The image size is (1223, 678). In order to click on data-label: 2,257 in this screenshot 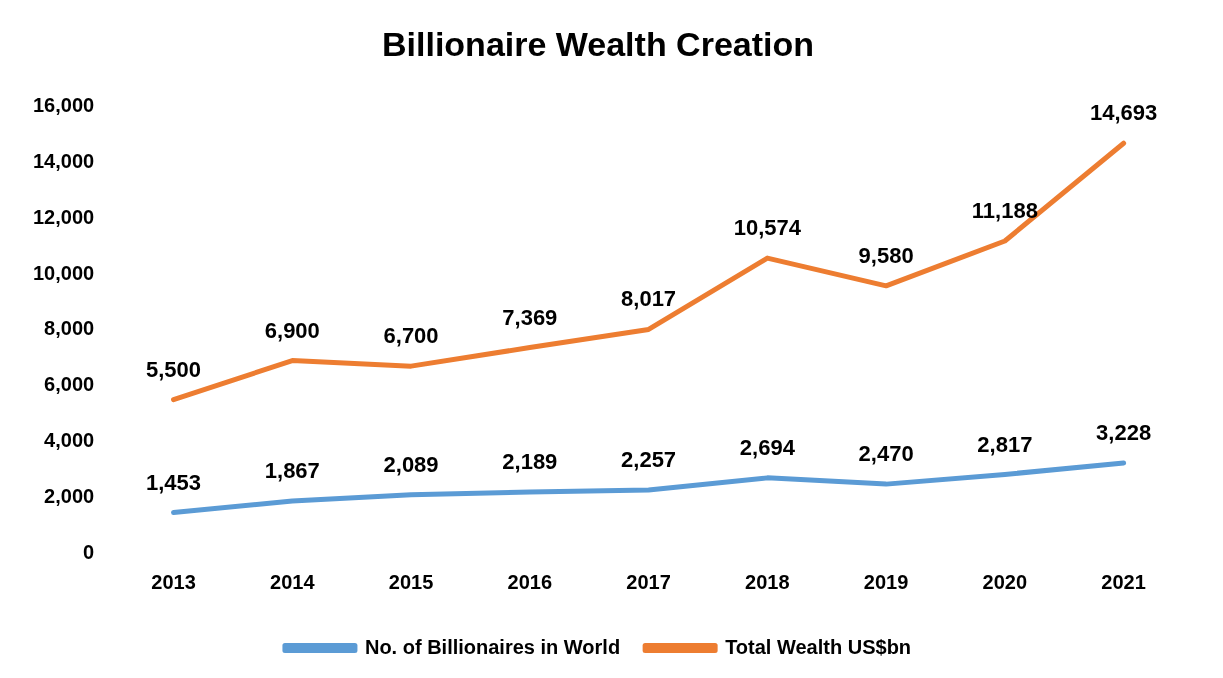, I will do `click(649, 460)`.